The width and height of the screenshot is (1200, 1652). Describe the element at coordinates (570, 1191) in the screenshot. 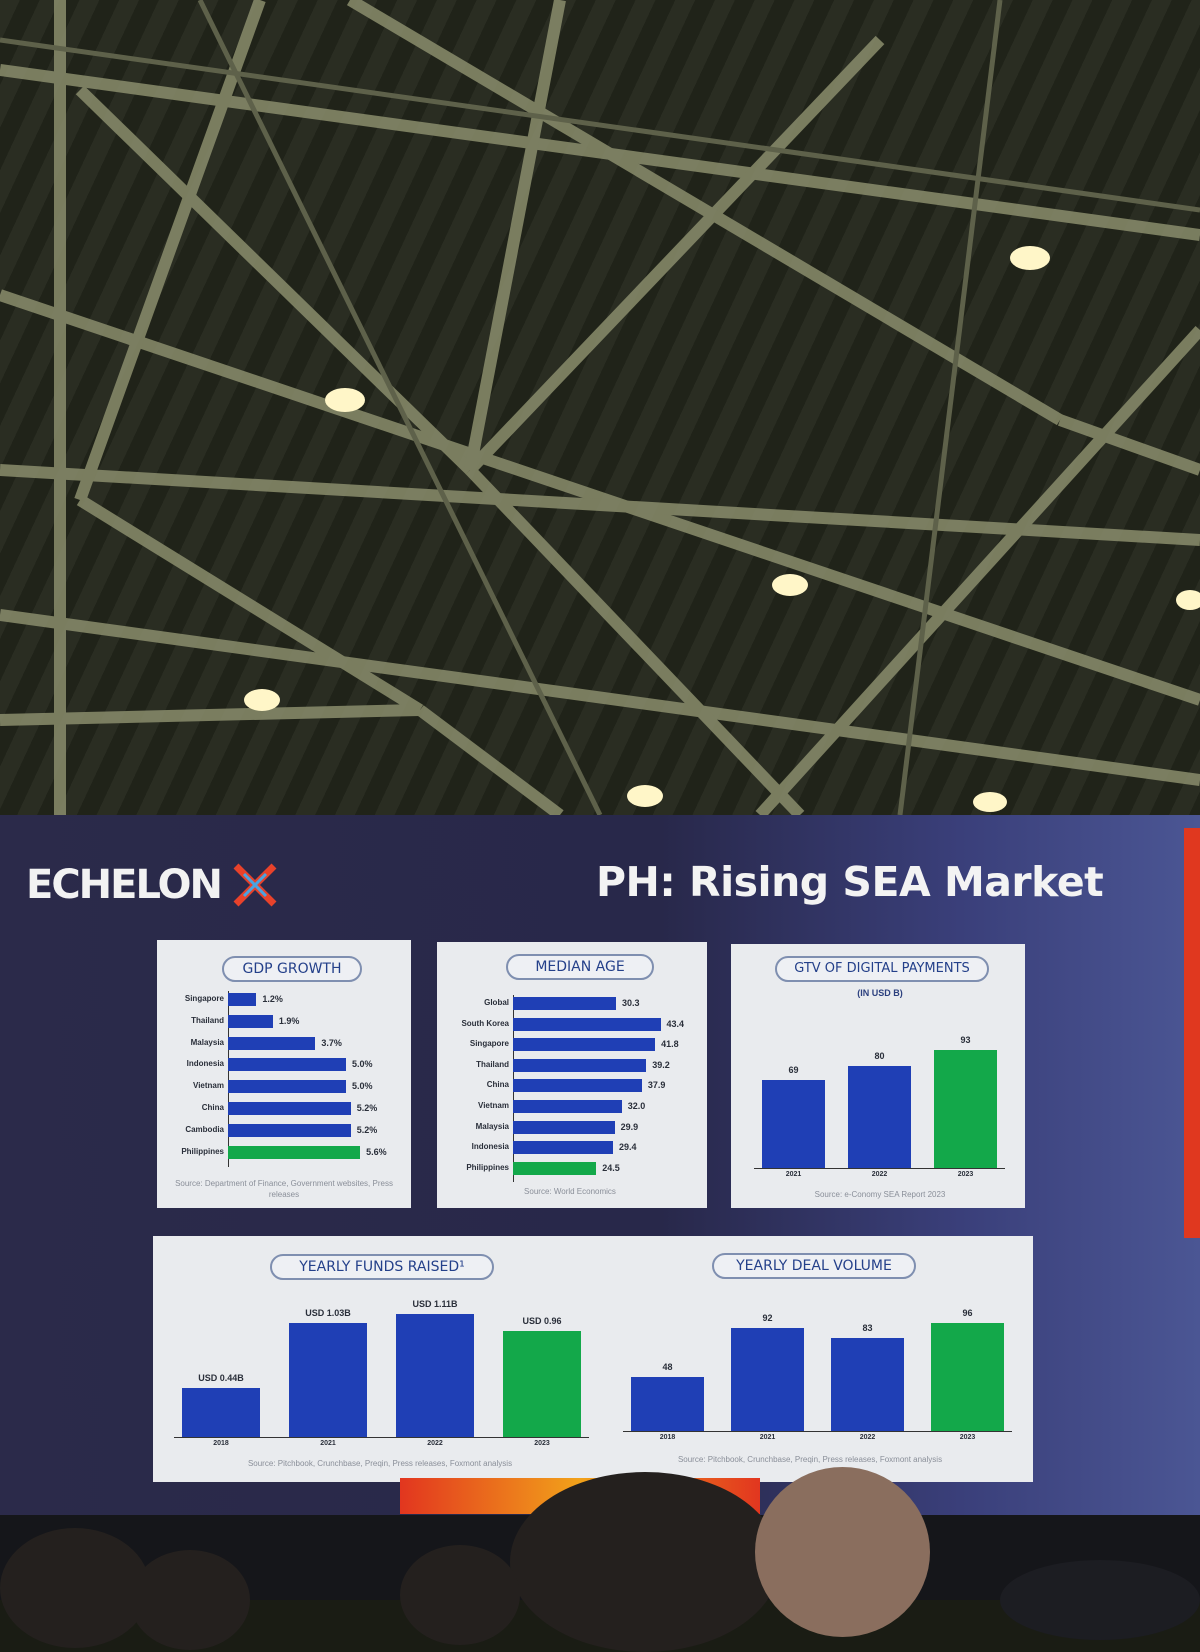

I see `median-age-source: Source: World Economics` at that location.